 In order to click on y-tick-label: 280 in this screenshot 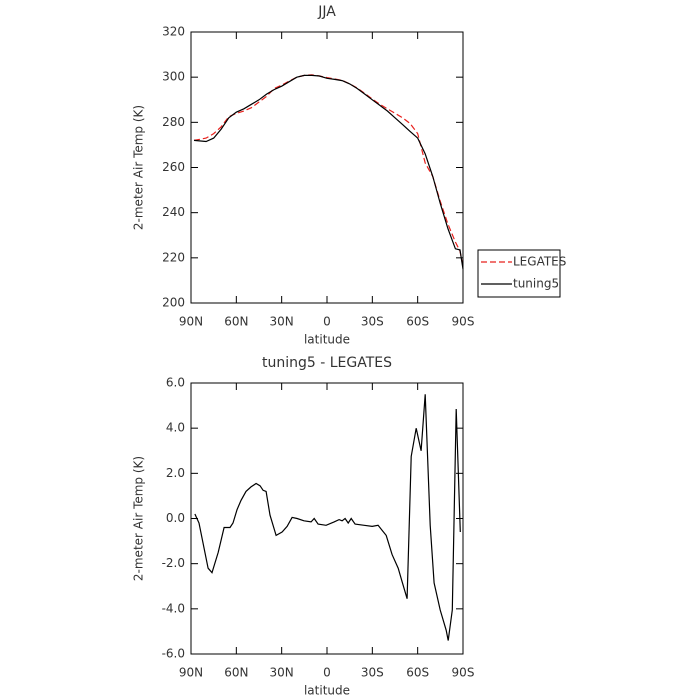, I will do `click(173, 122)`.